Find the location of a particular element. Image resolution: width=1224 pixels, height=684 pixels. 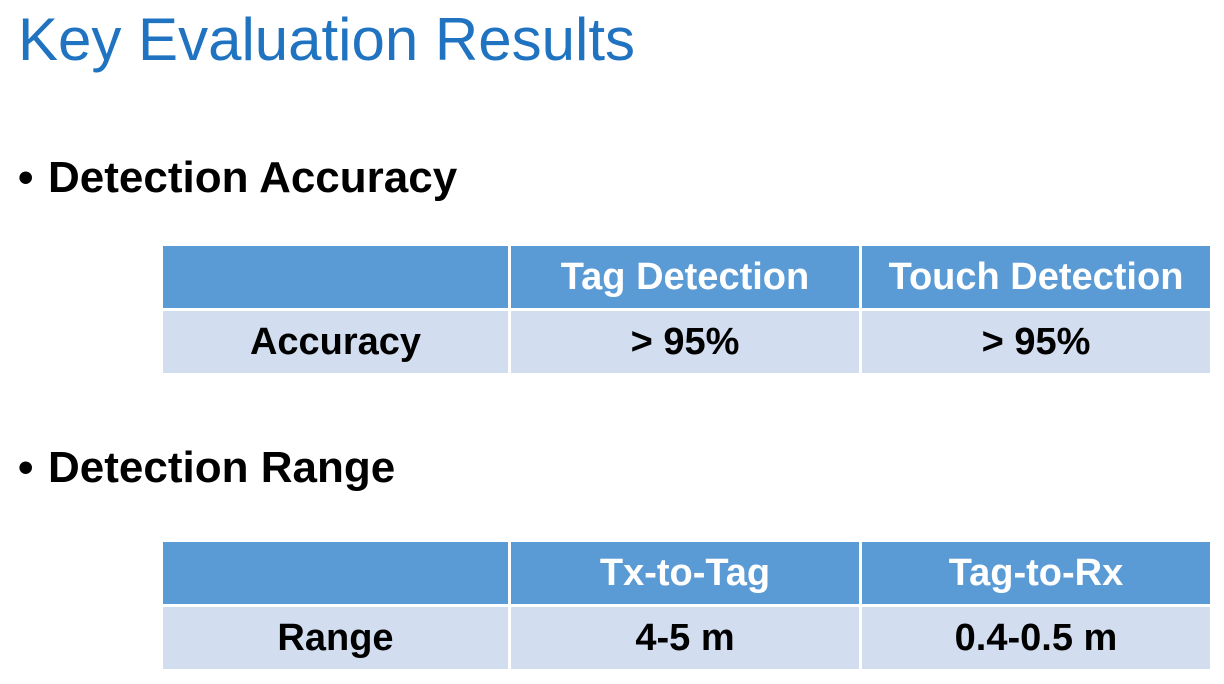

table-row: Accuracy > 95% > 95% is located at coordinates (686, 342).